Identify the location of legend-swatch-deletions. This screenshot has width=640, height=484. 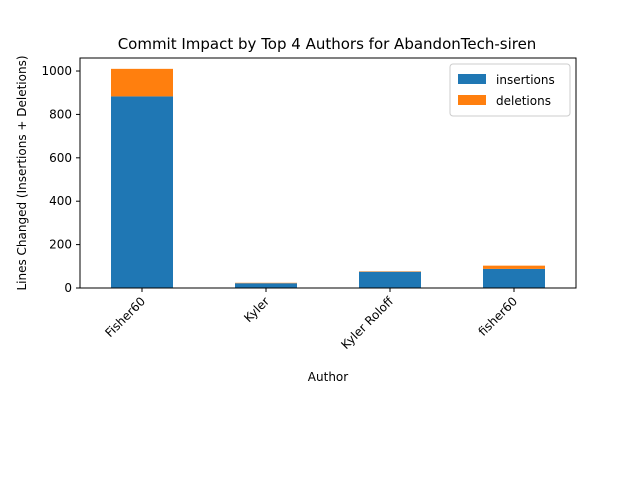
(472, 100).